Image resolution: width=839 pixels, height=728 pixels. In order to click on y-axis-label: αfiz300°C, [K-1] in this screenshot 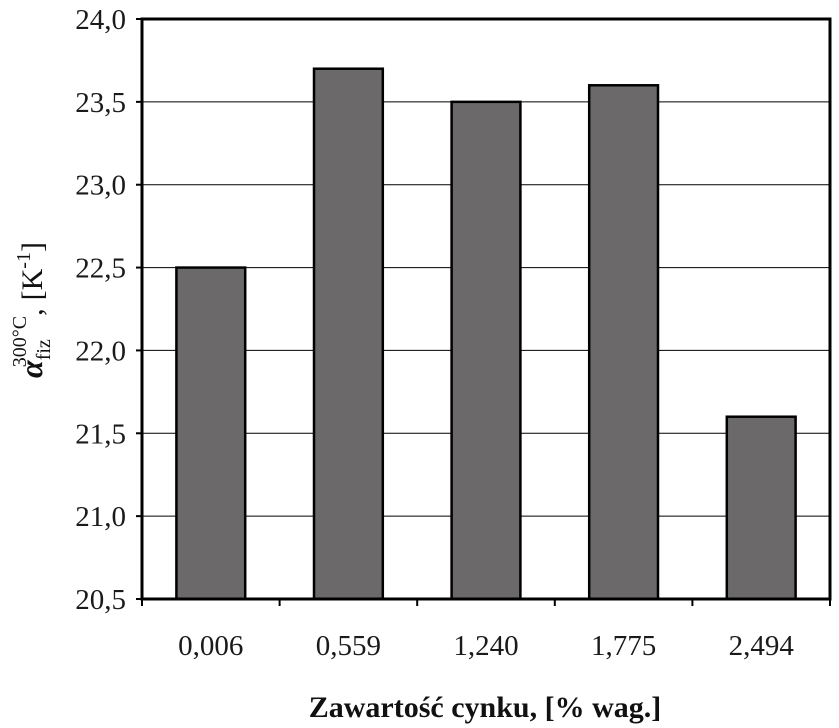, I will do `click(32, 310)`.